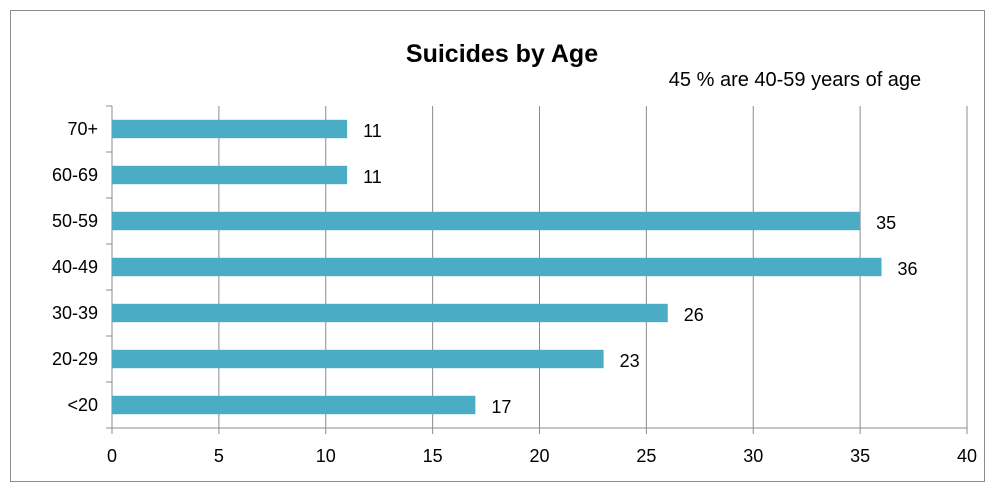 The height and width of the screenshot is (492, 995). Describe the element at coordinates (694, 315) in the screenshot. I see `data-label: 26` at that location.